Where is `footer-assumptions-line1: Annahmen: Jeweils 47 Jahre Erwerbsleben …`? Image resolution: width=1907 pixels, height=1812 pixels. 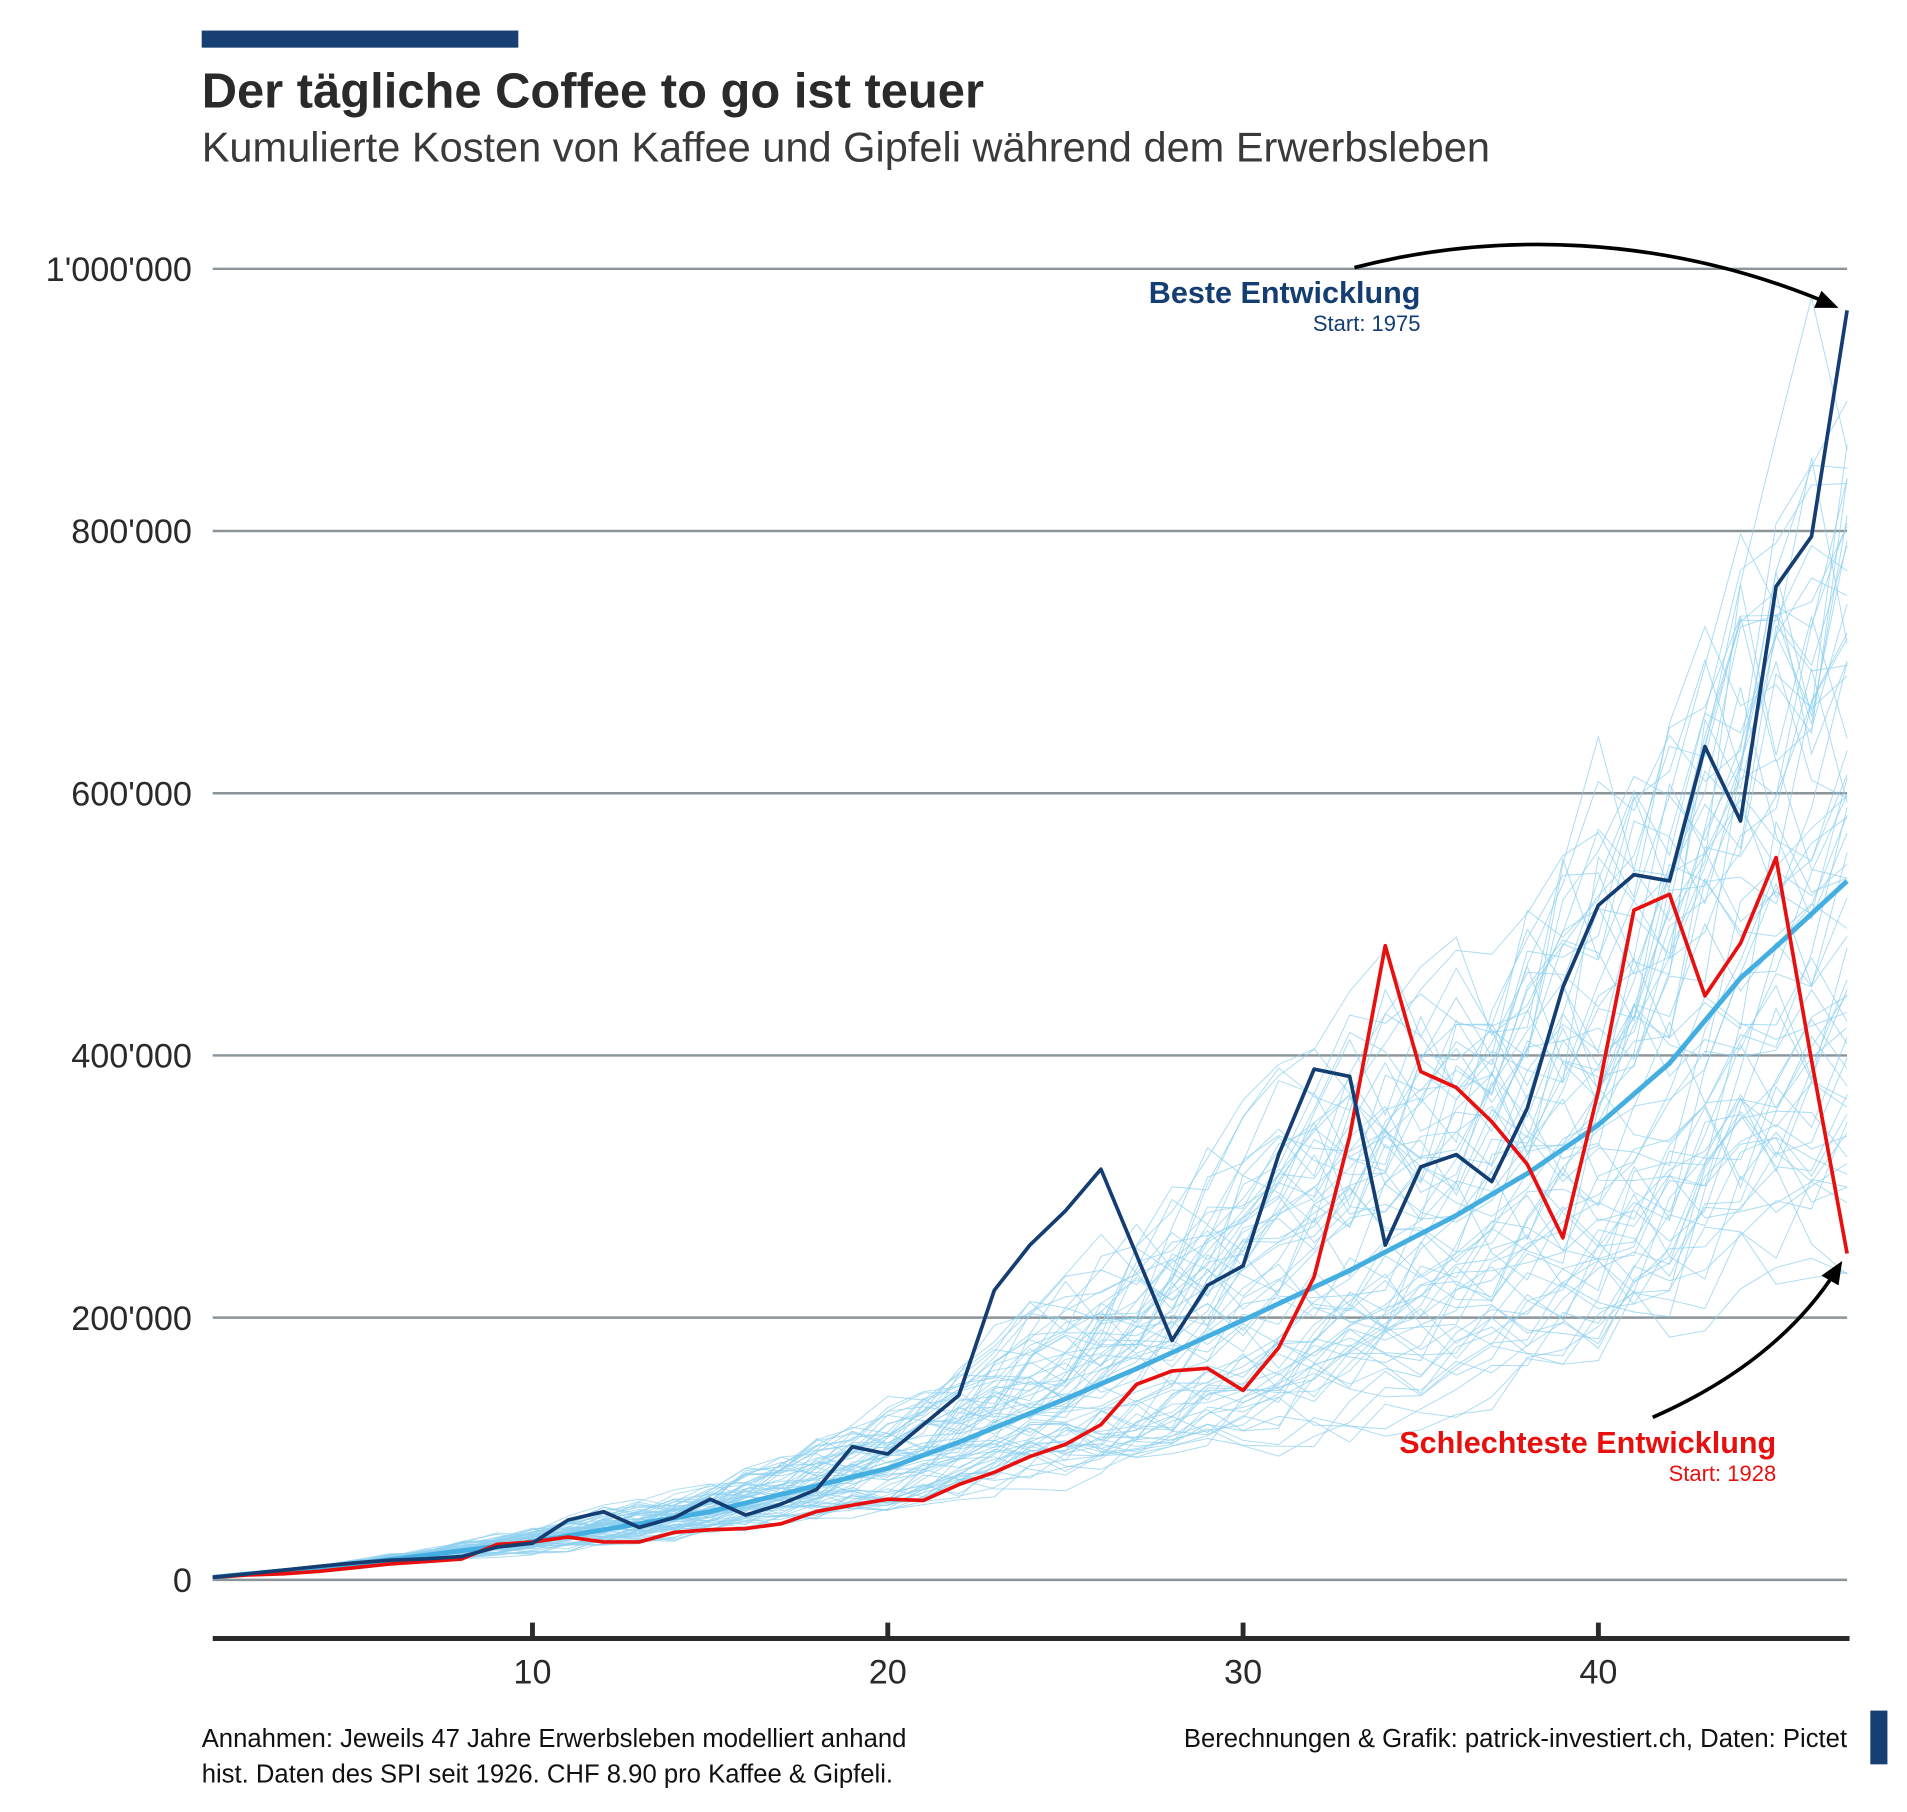 footer-assumptions-line1: Annahmen: Jeweils 47 Jahre Erwerbsleben … is located at coordinates (554, 1739).